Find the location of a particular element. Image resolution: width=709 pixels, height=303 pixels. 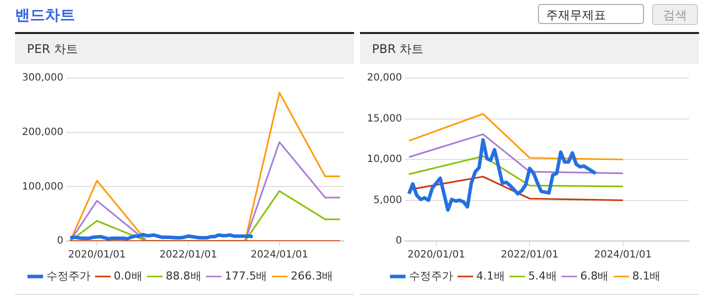

legend-label: 88.8배 is located at coordinates (184, 275).